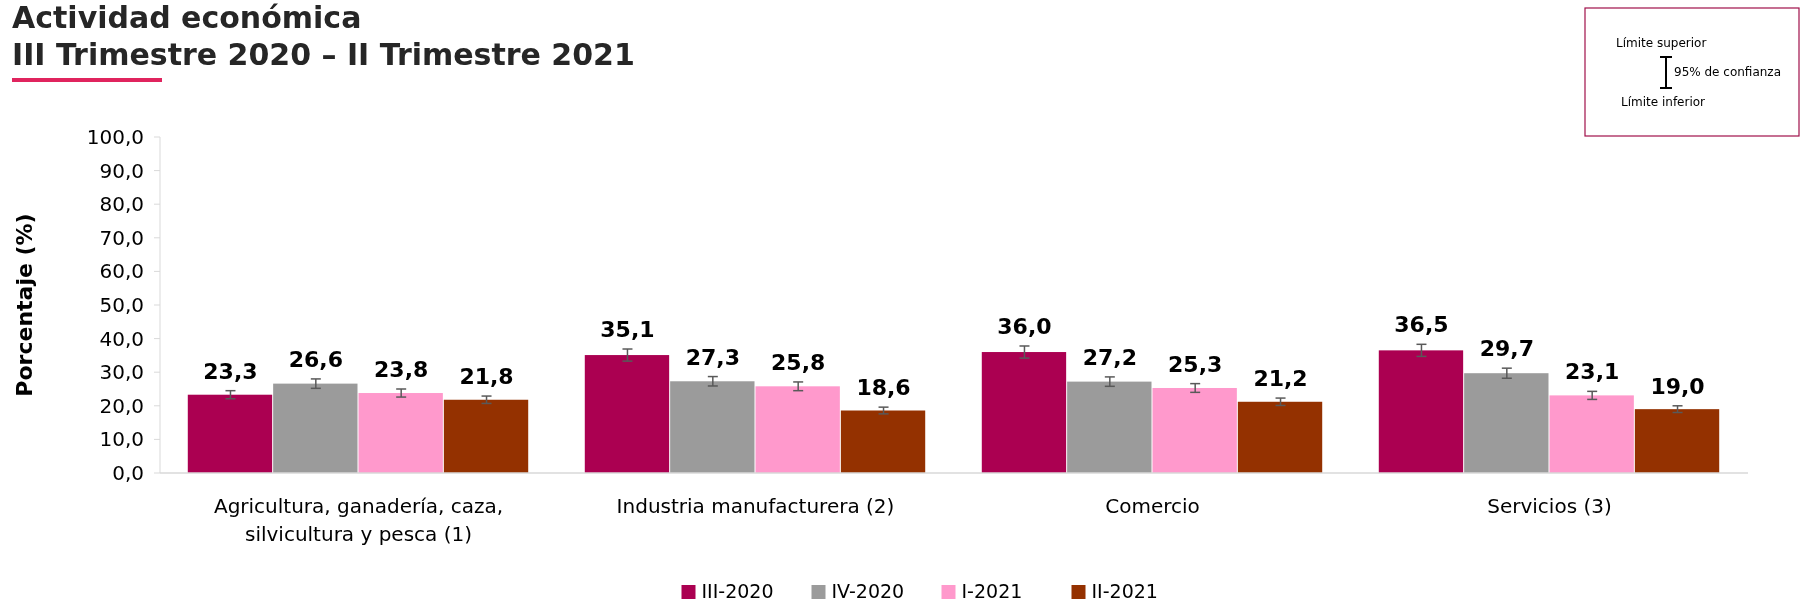 The width and height of the screenshot is (1803, 605). What do you see at coordinates (121, 237) in the screenshot?
I see `y-tick-label: 70,0` at bounding box center [121, 237].